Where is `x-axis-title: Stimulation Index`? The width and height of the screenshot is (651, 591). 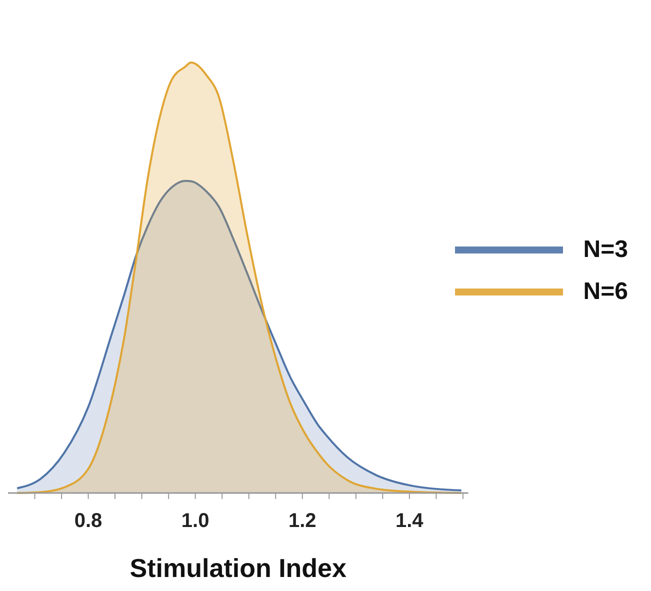 x-axis-title: Stimulation Index is located at coordinates (239, 568).